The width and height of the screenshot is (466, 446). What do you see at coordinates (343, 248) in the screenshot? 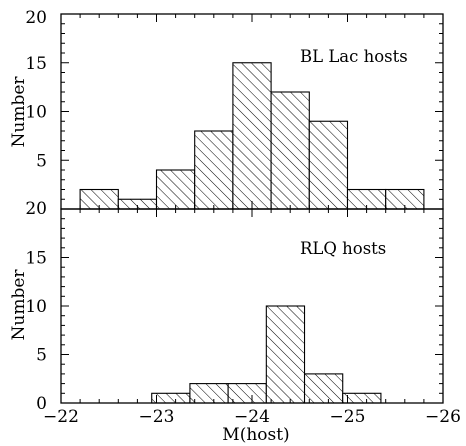
I see `rlq-annotation: RLQ hosts` at bounding box center [343, 248].